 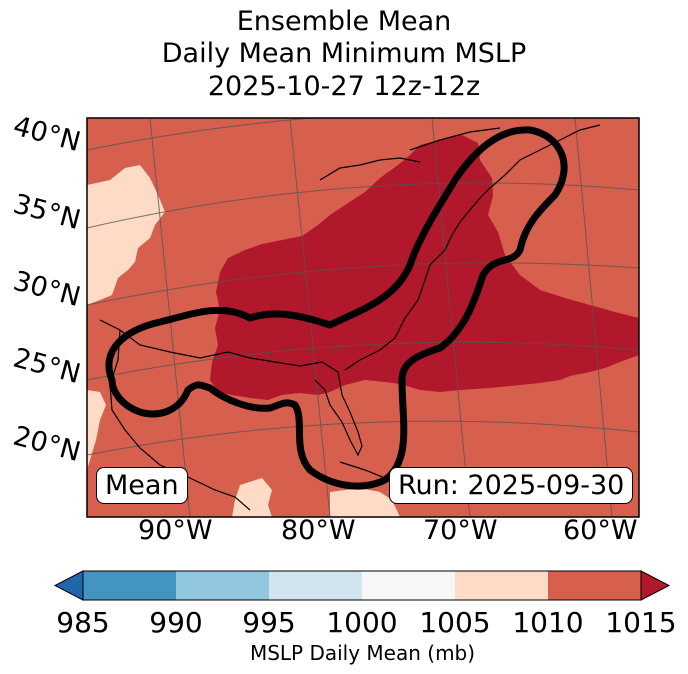 What do you see at coordinates (460, 530) in the screenshot?
I see `lon-label-70w: 70°W` at bounding box center [460, 530].